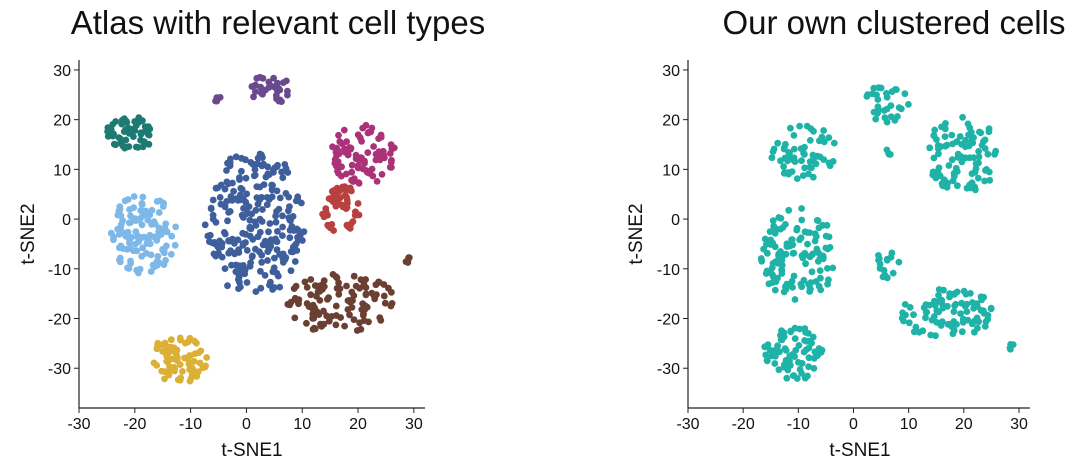  Describe the element at coordinates (668, 320) in the screenshot. I see `clustered-y-tick-label: -20` at that location.